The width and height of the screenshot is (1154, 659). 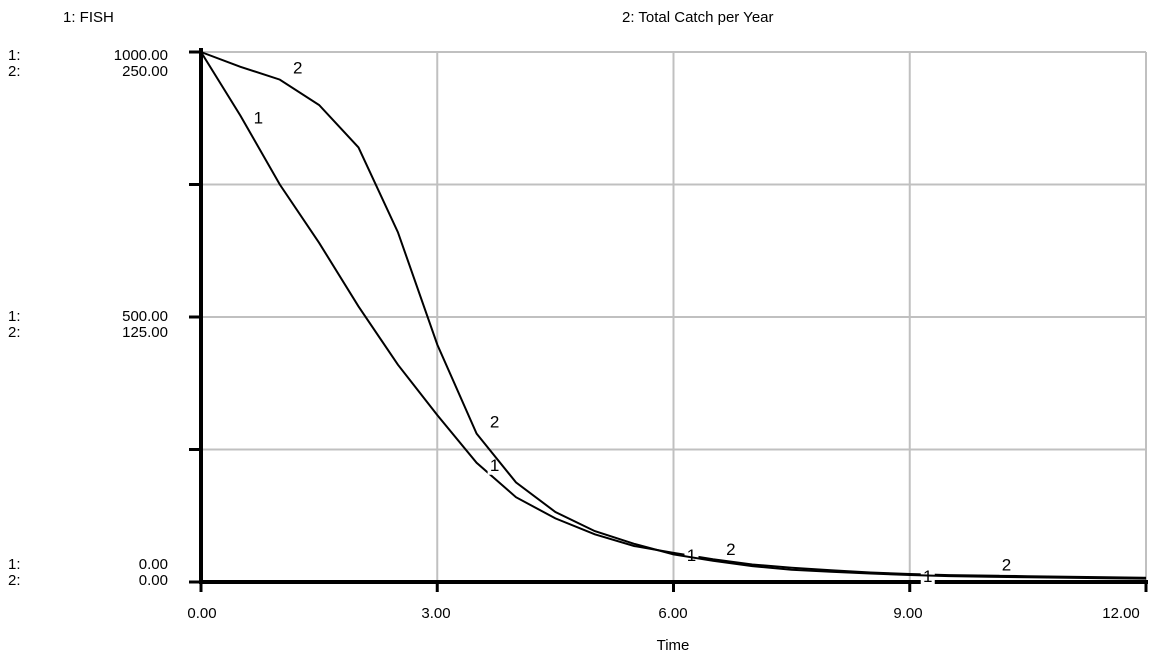 I want to click on x-tick-label: 6.00, so click(x=673, y=613).